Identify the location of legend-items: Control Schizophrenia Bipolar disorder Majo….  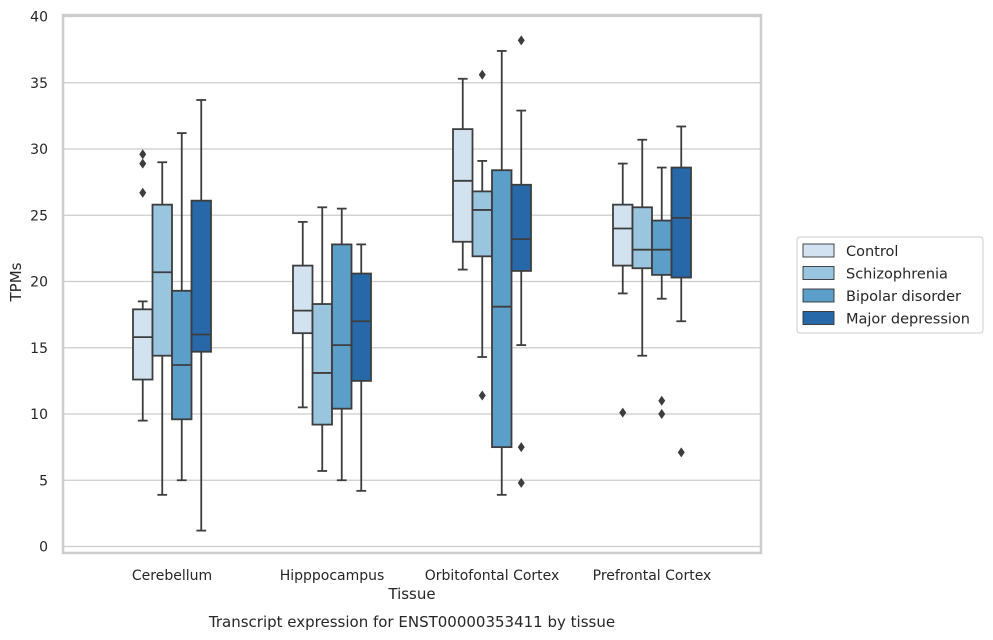
(886, 285).